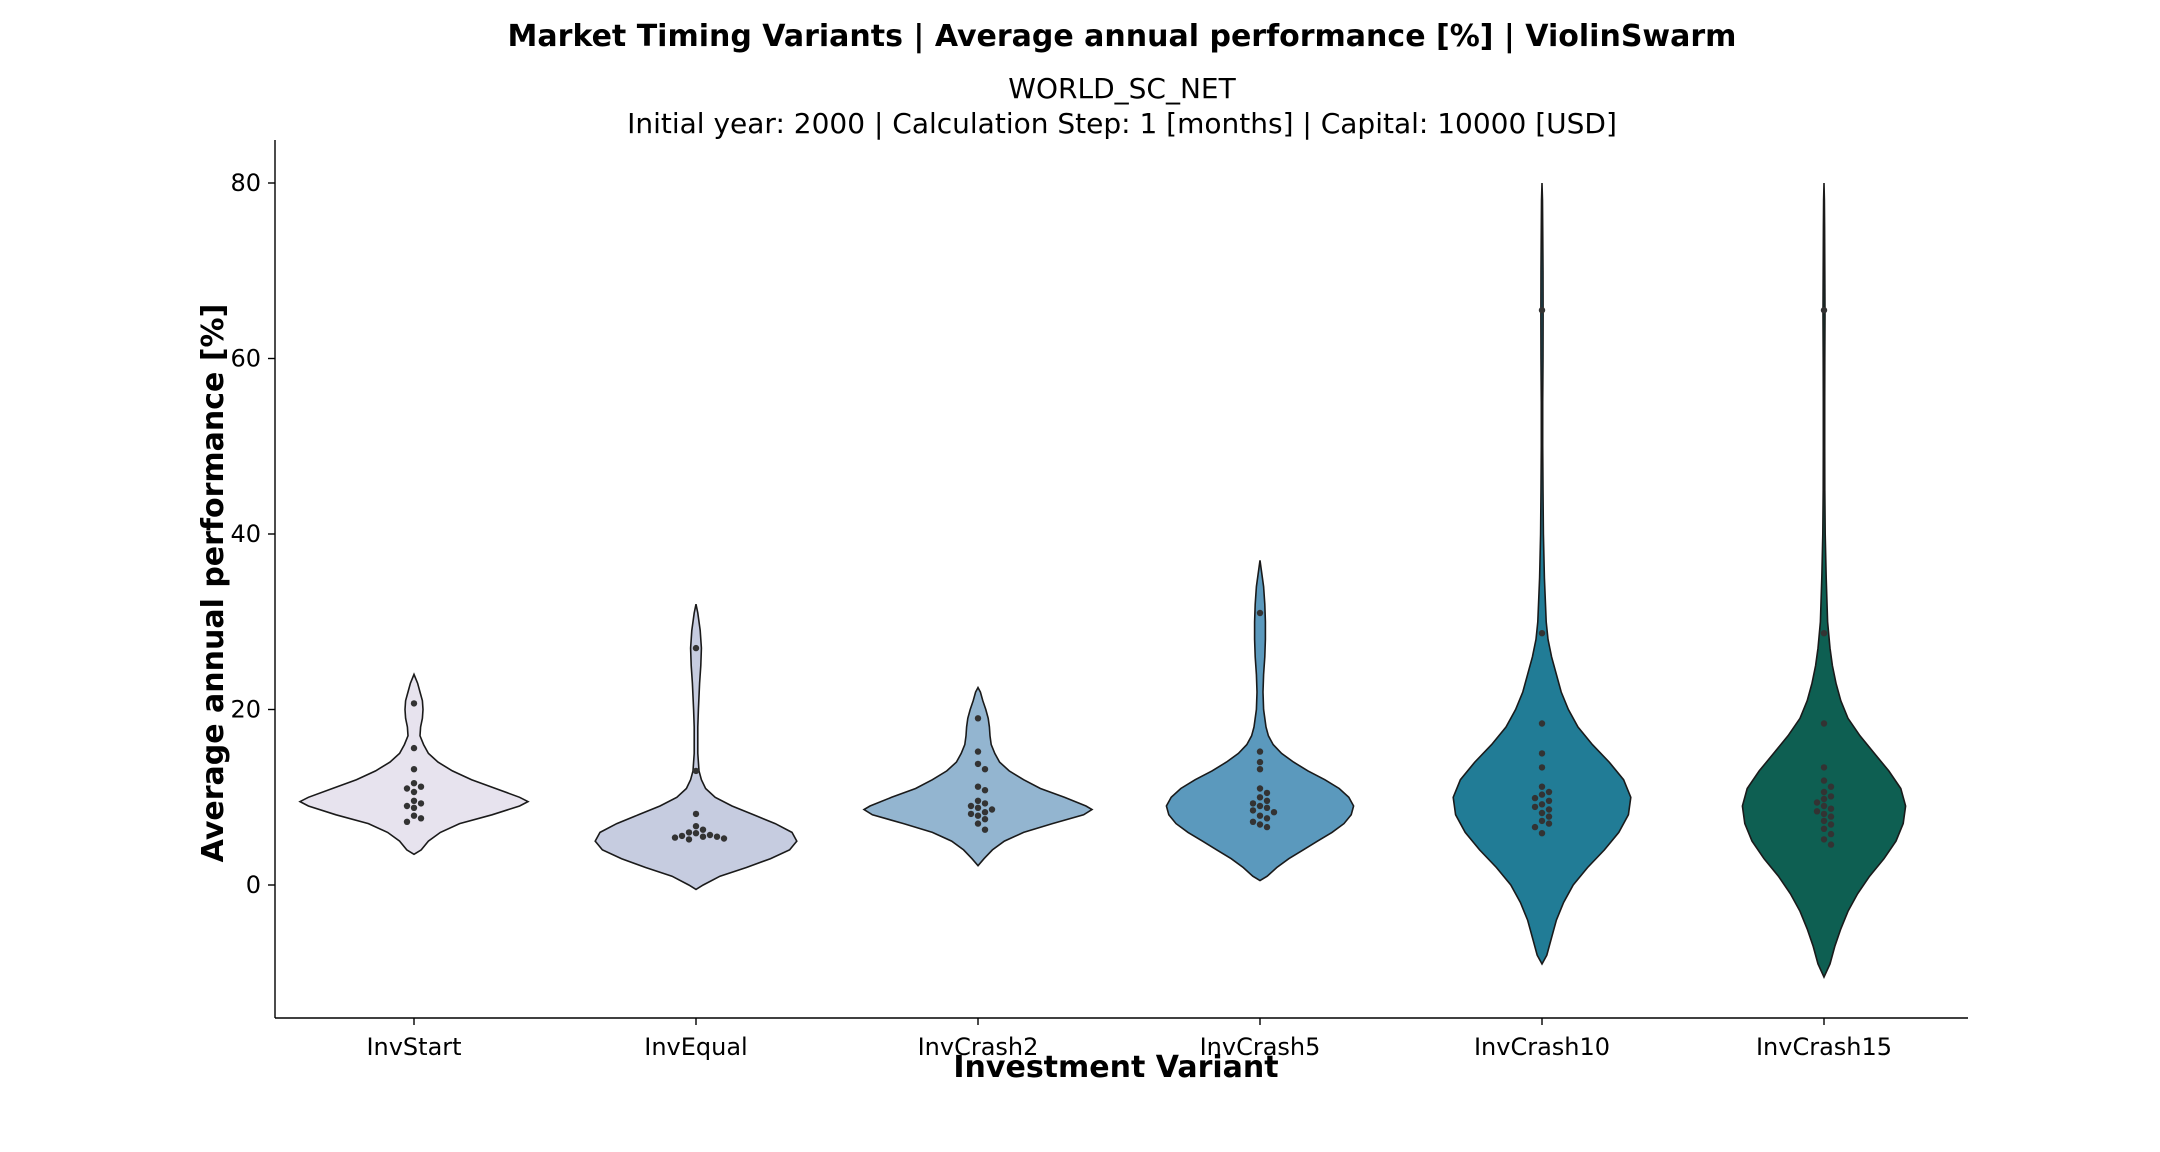  I want to click on y-axis-label: Average annual performance [%], so click(213, 583).